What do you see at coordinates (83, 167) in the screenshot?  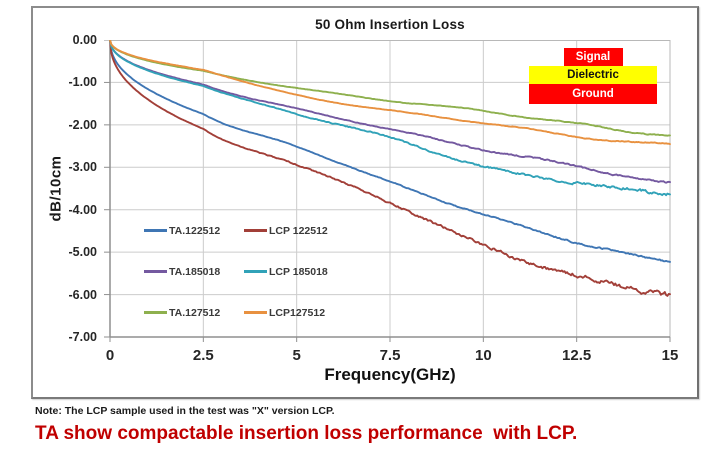 I see `y-tick-label: -3.00` at bounding box center [83, 167].